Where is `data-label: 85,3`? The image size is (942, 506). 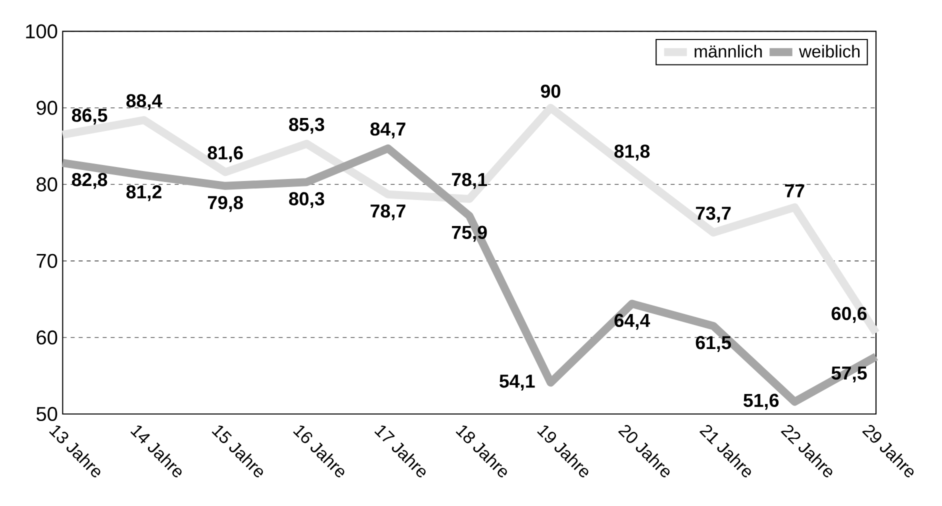 data-label: 85,3 is located at coordinates (306, 126).